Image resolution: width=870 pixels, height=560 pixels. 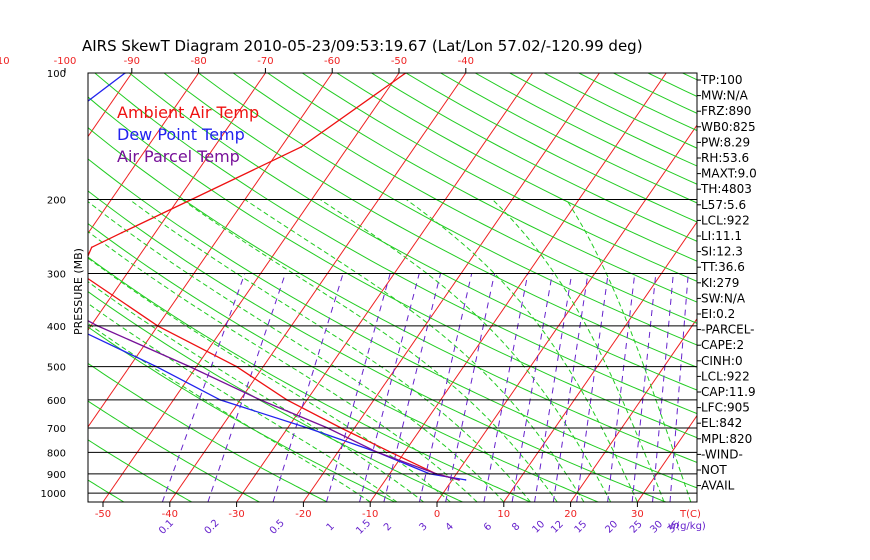 What do you see at coordinates (178, 156) in the screenshot?
I see `legend-entry: Air Parcel Temp` at bounding box center [178, 156].